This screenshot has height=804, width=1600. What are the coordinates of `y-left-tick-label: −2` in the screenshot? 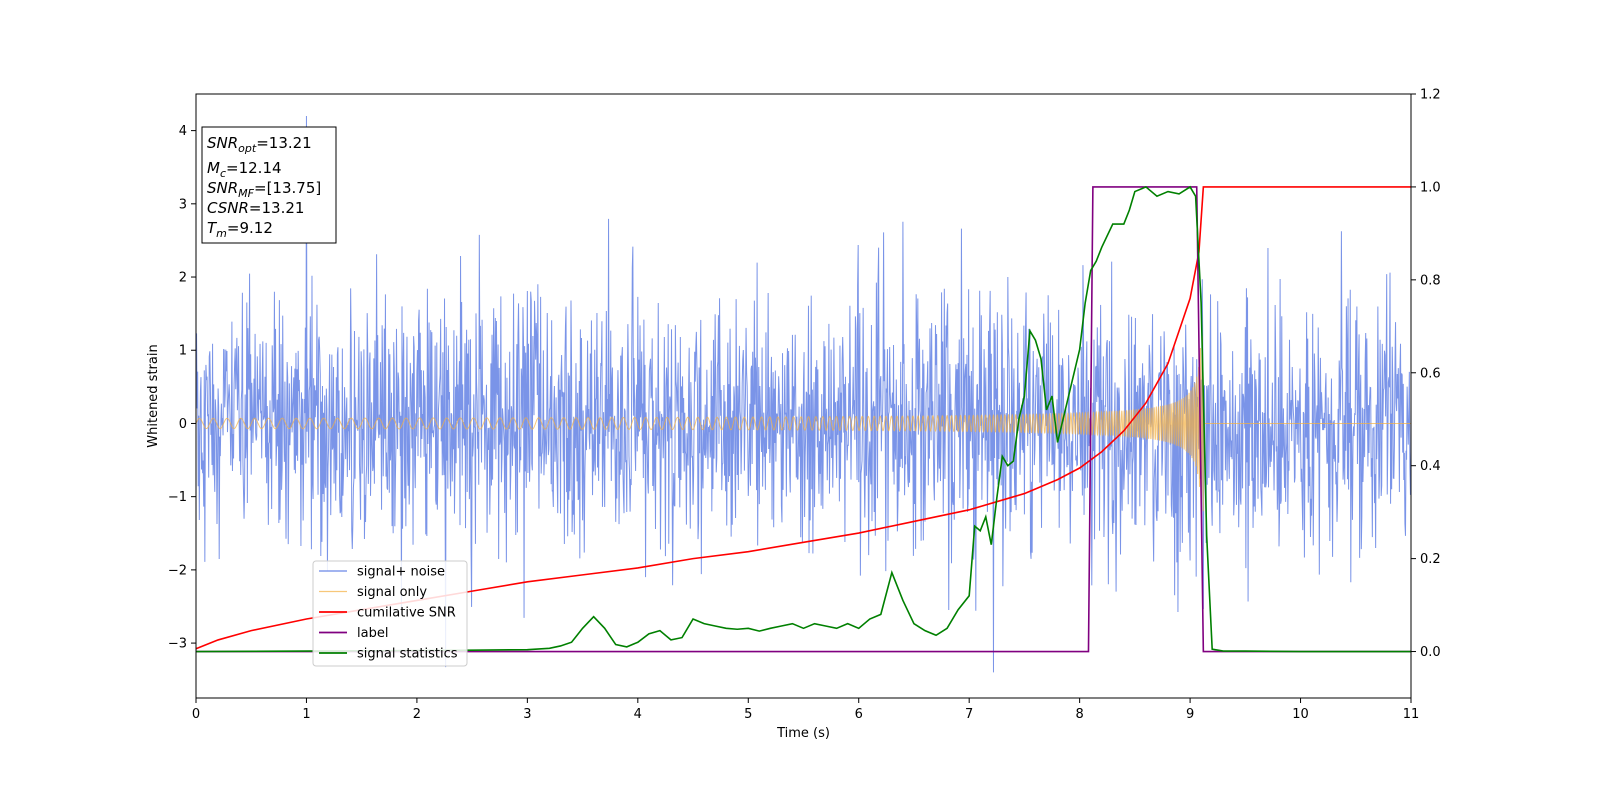 It's located at (177, 570).